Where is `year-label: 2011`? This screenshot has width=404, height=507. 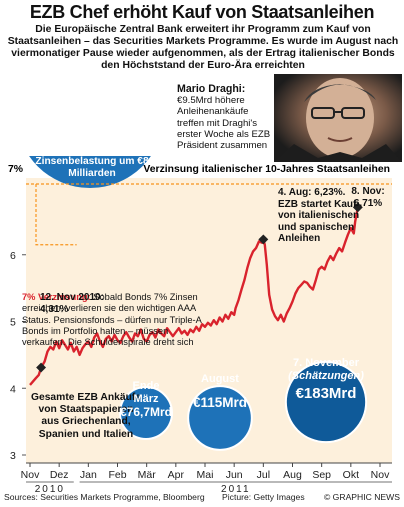 year-label: 2011 is located at coordinates (236, 488).